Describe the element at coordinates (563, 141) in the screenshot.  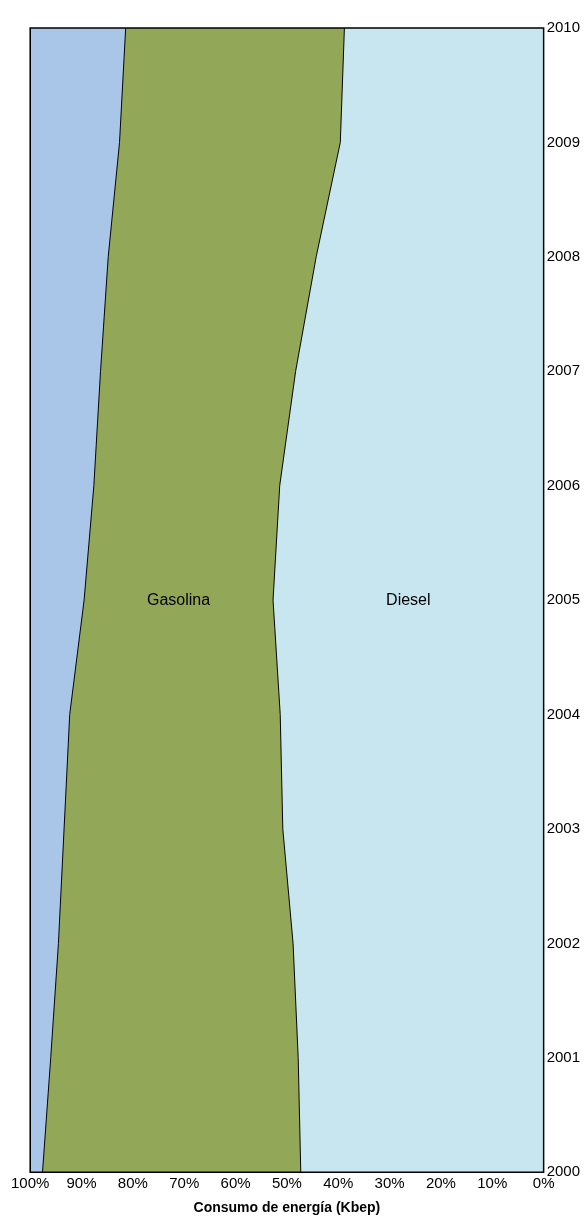
I see `y-tick-label: 2009` at that location.